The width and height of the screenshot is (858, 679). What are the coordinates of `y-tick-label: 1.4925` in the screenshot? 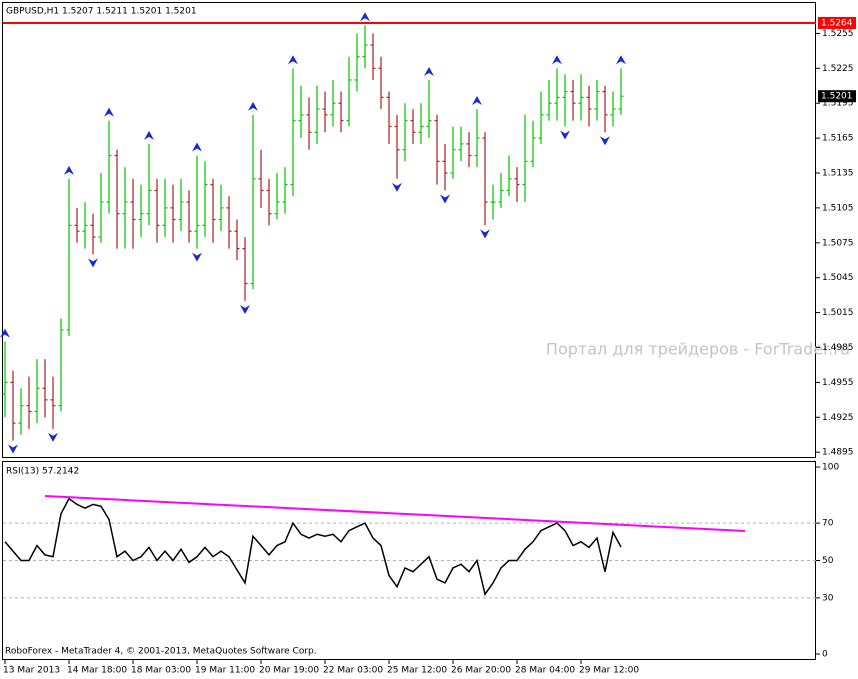 It's located at (838, 418).